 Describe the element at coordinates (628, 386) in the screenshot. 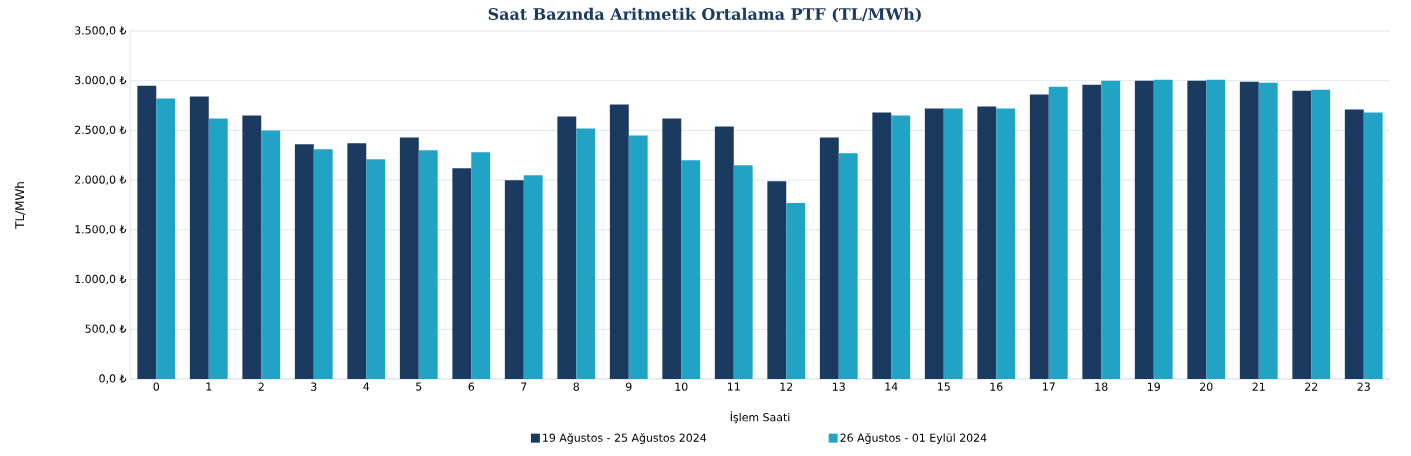

I see `x-tick-label: 9` at that location.